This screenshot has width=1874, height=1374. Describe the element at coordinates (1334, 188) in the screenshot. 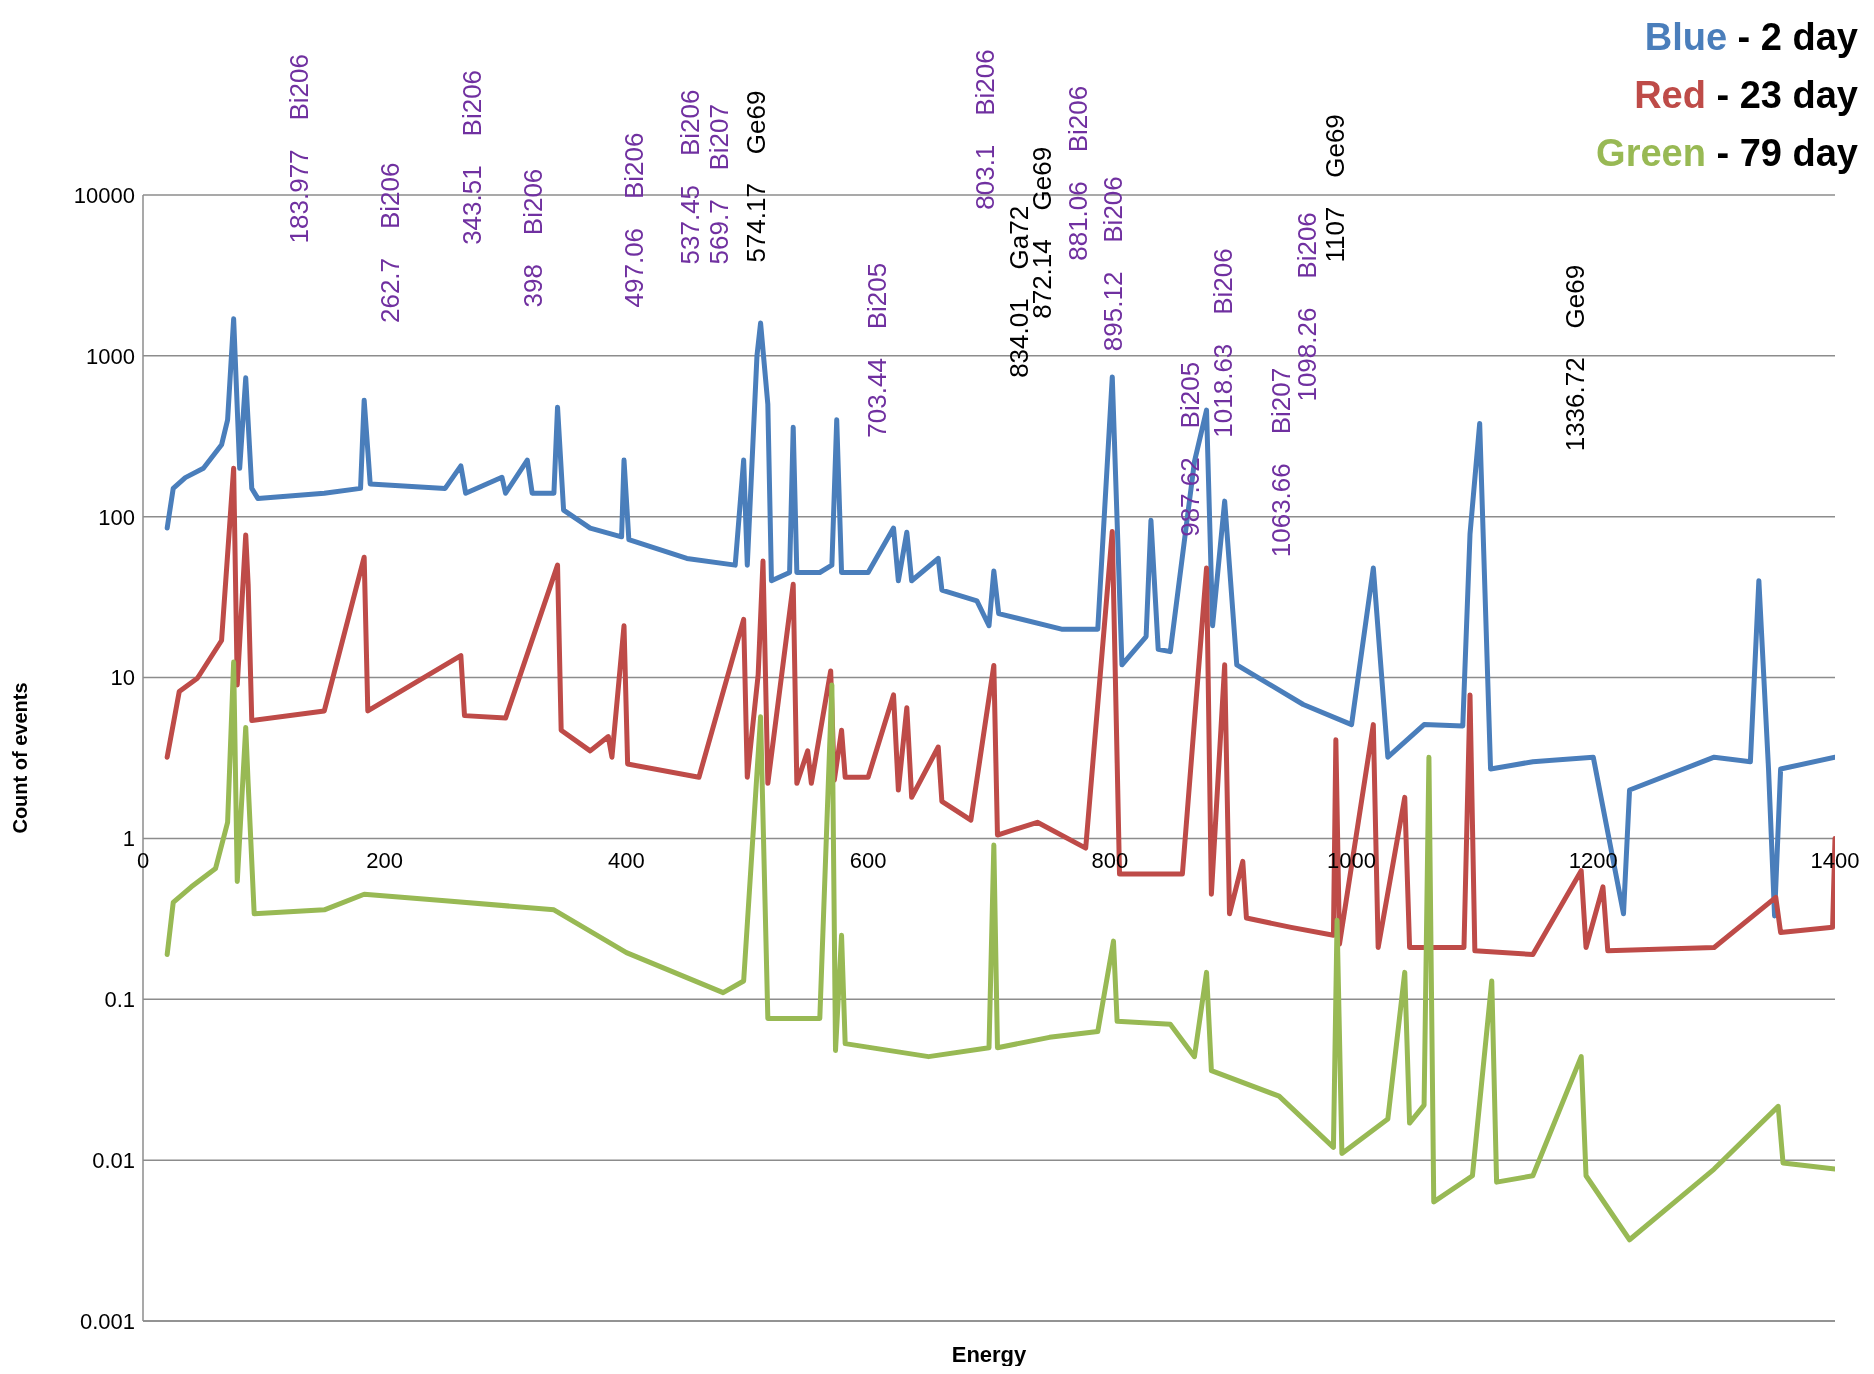

I see `annotation: 1107 Ge69` at that location.